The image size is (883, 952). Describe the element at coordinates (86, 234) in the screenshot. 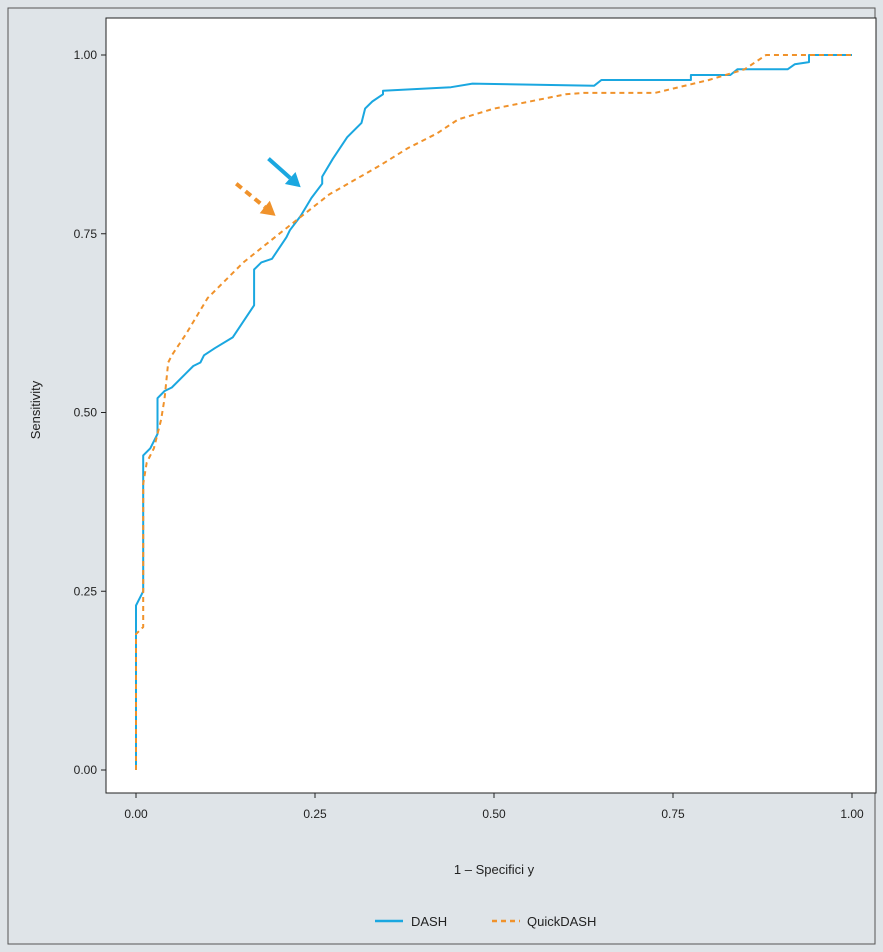

I see `y-tick-label: 0.75` at that location.